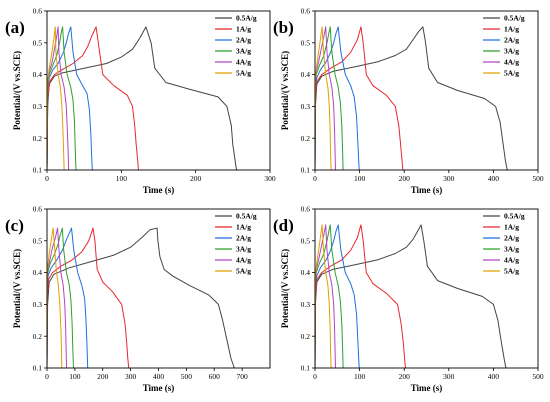 This screenshot has width=550, height=402. Describe the element at coordinates (283, 225) in the screenshot. I see `panel-label: (d)` at that location.